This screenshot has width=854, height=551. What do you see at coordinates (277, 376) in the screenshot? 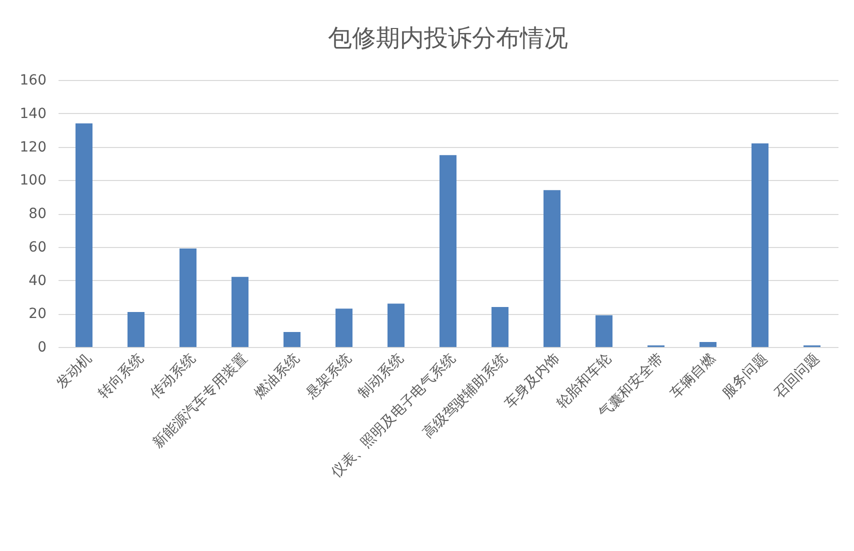
I see `x-tick-label: 燃油系统` at bounding box center [277, 376].